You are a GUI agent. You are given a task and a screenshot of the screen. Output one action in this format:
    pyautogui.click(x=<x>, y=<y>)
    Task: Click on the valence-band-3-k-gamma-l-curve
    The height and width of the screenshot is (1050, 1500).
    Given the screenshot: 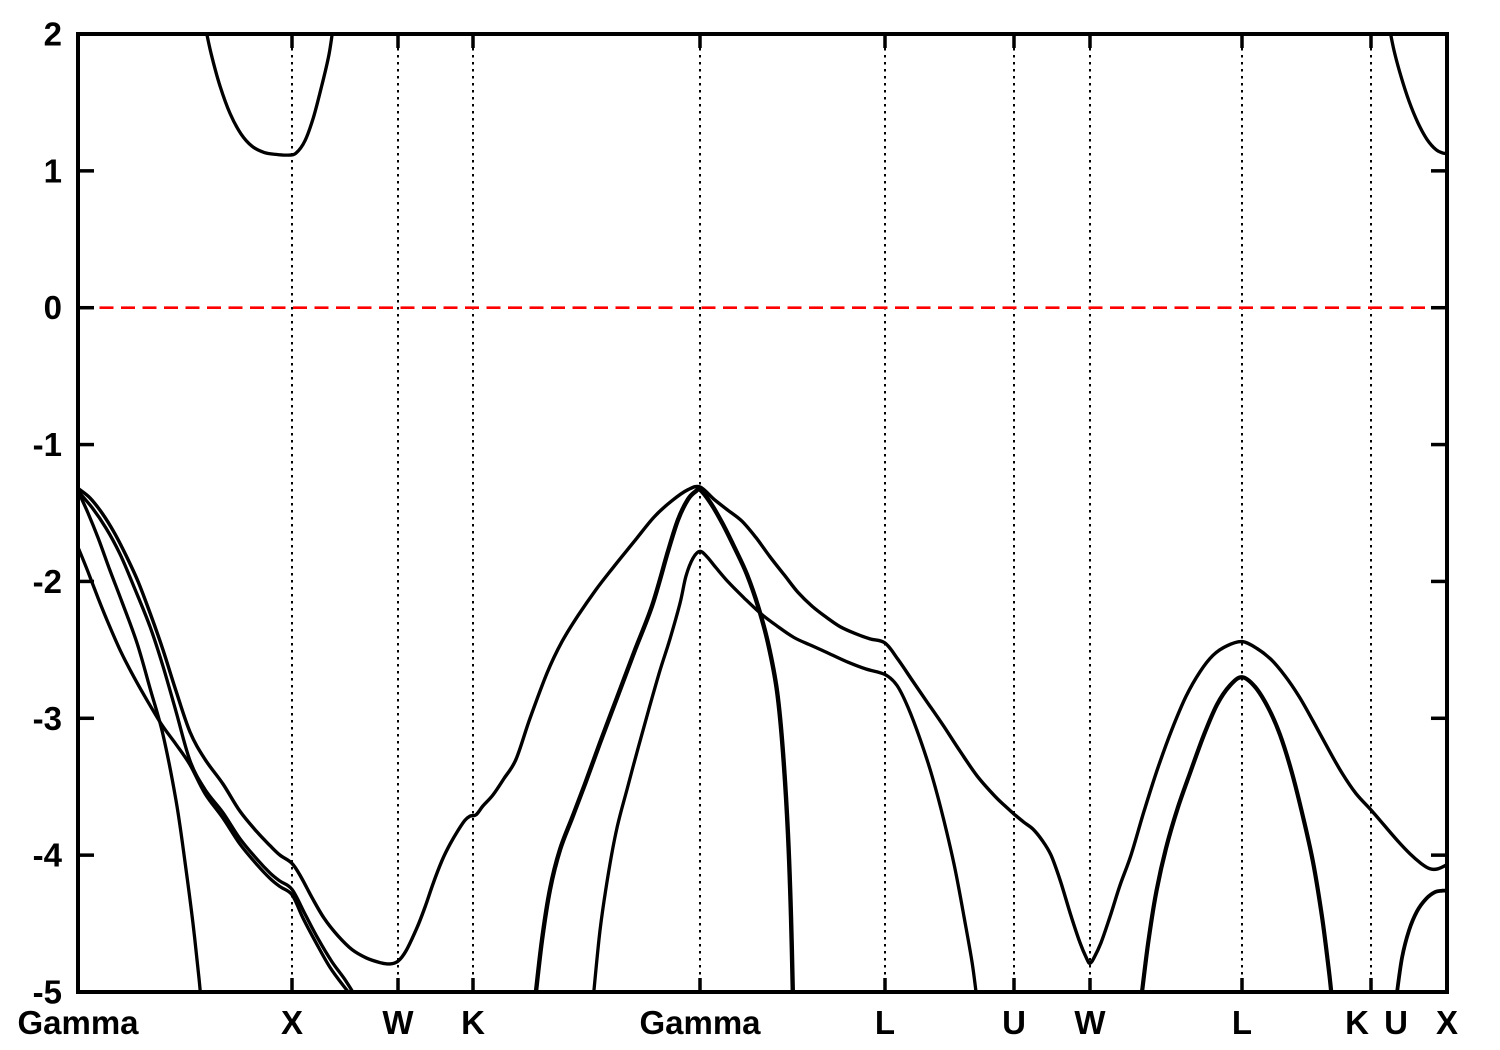 What is the action you would take?
    pyautogui.click(x=785, y=770)
    